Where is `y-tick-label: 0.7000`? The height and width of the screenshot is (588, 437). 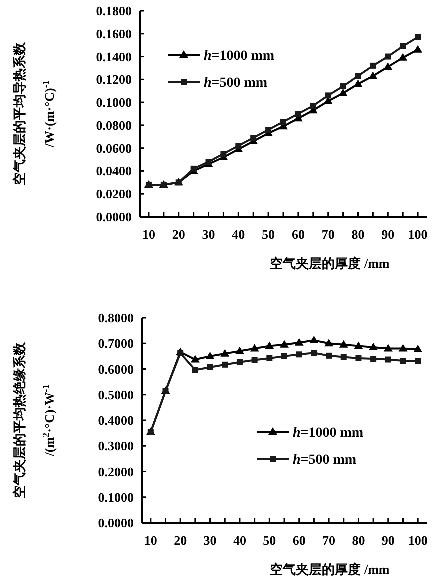 y-tick-label: 0.7000 is located at coordinates (116, 344).